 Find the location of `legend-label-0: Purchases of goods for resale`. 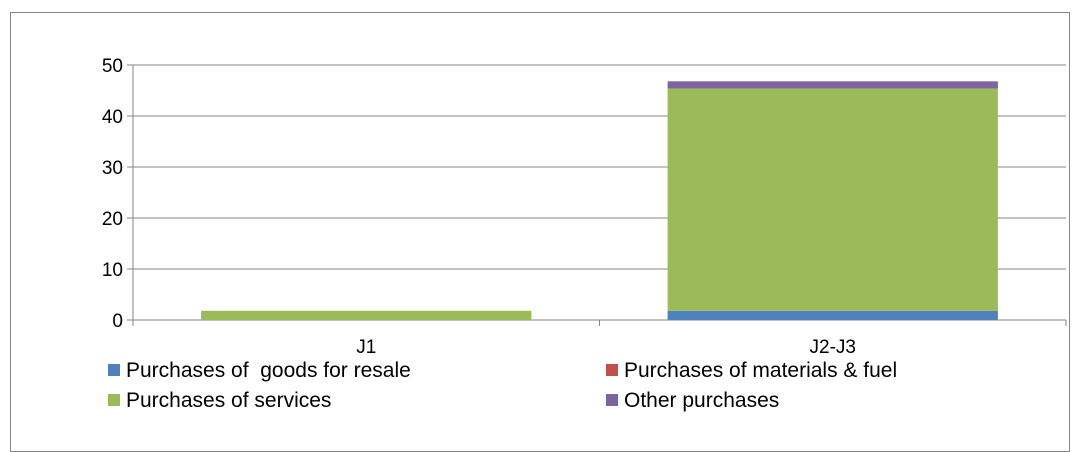

legend-label-0: Purchases of goods for resale is located at coordinates (268, 370).